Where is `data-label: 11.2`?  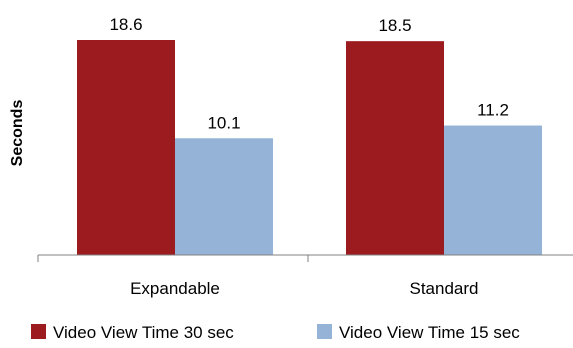 data-label: 11.2 is located at coordinates (493, 110).